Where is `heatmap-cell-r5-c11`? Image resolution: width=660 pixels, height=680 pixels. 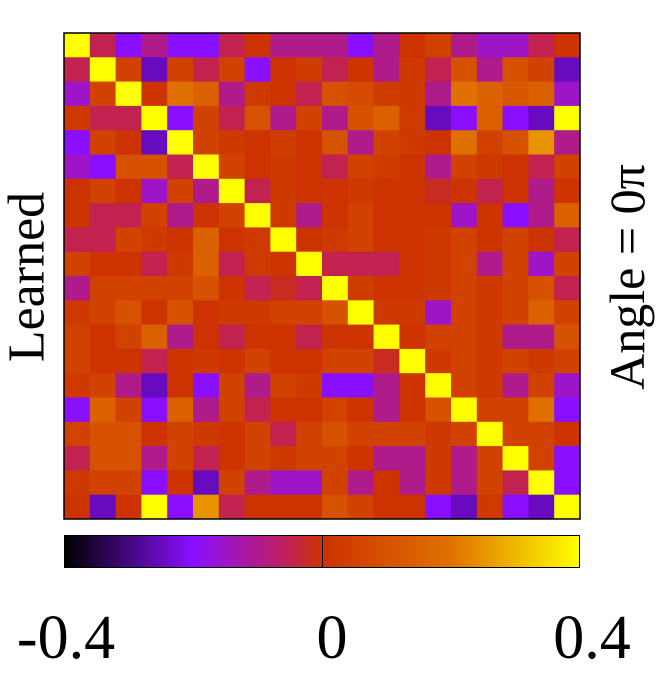 heatmap-cell-r5-c11 is located at coordinates (361, 167).